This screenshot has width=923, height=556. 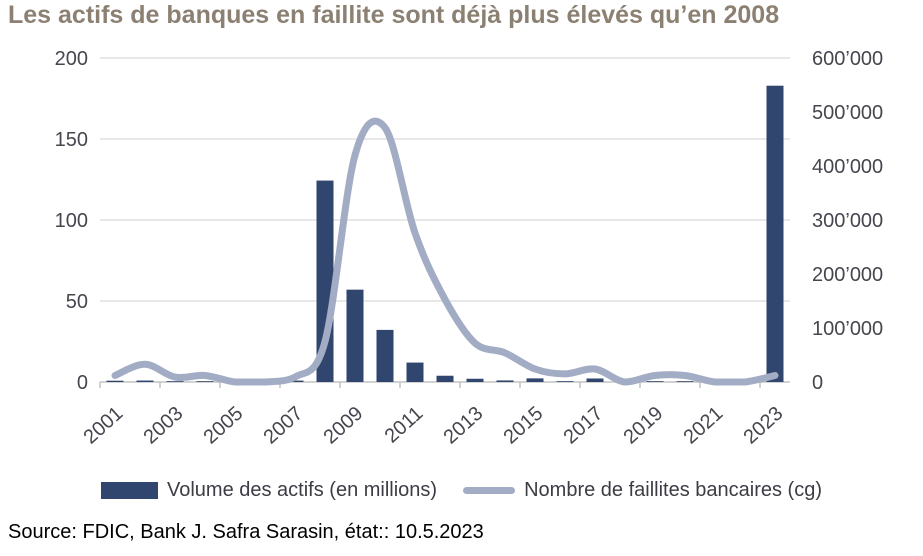 What do you see at coordinates (145, 381) in the screenshot?
I see `bar-2002` at bounding box center [145, 381].